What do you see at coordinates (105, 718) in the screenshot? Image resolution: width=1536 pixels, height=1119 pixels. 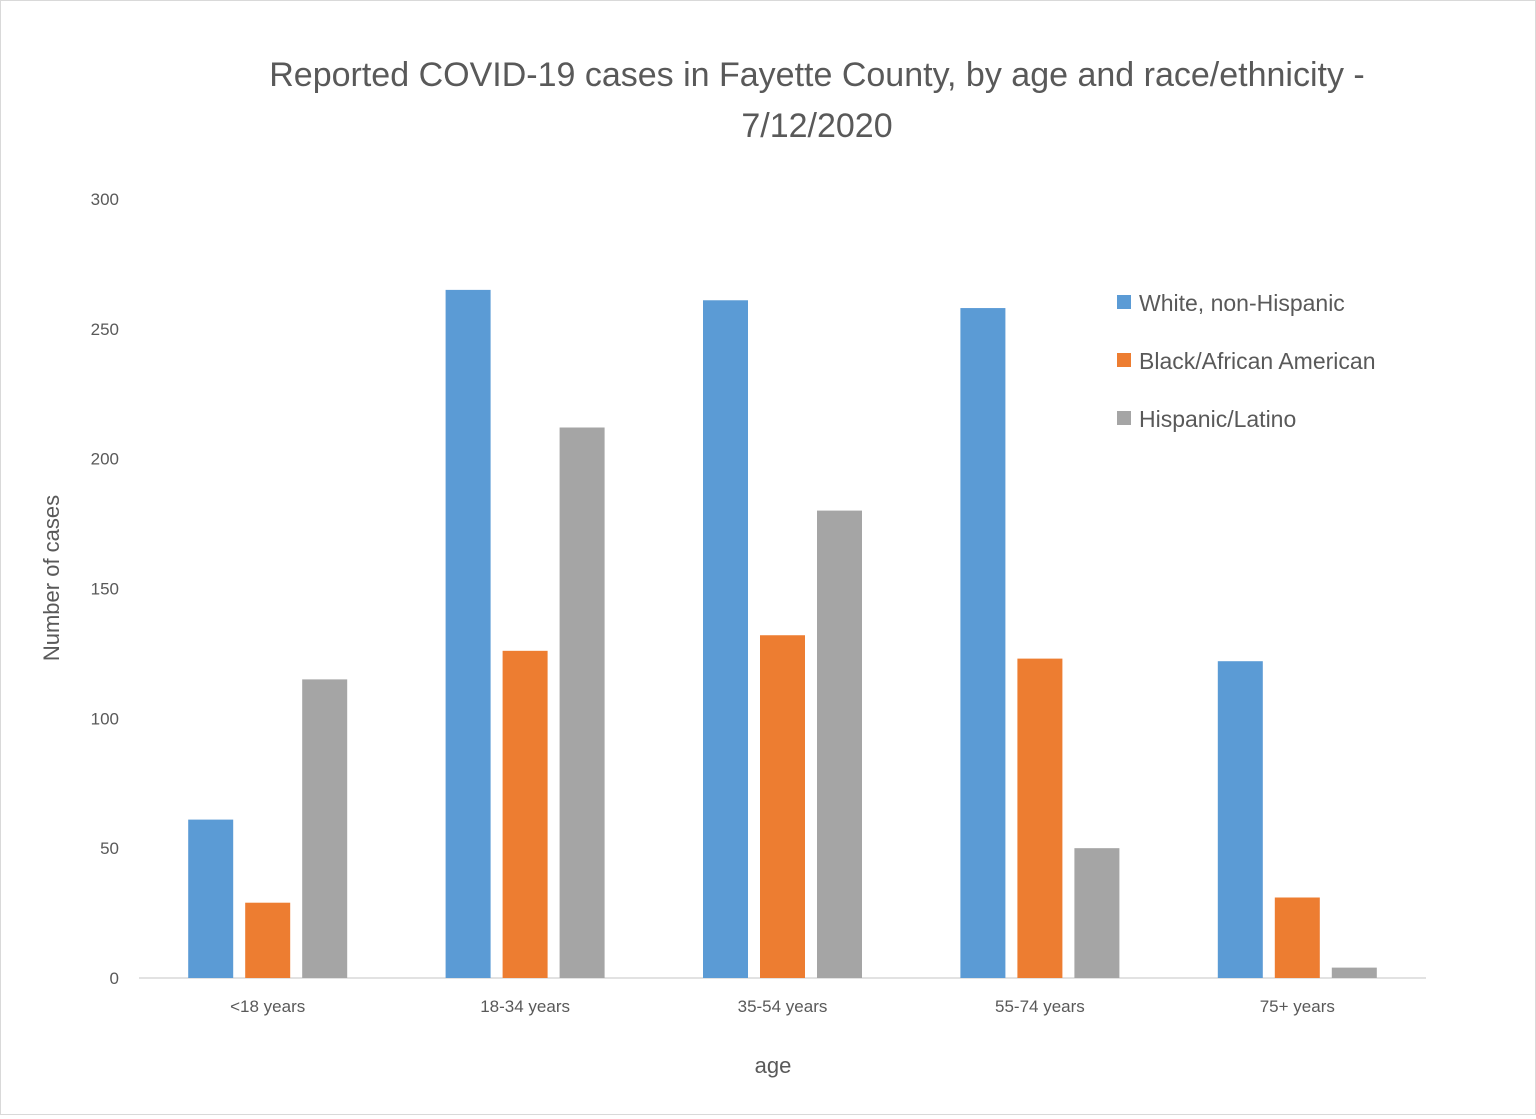 I see `y-tick-label: 100` at bounding box center [105, 718].